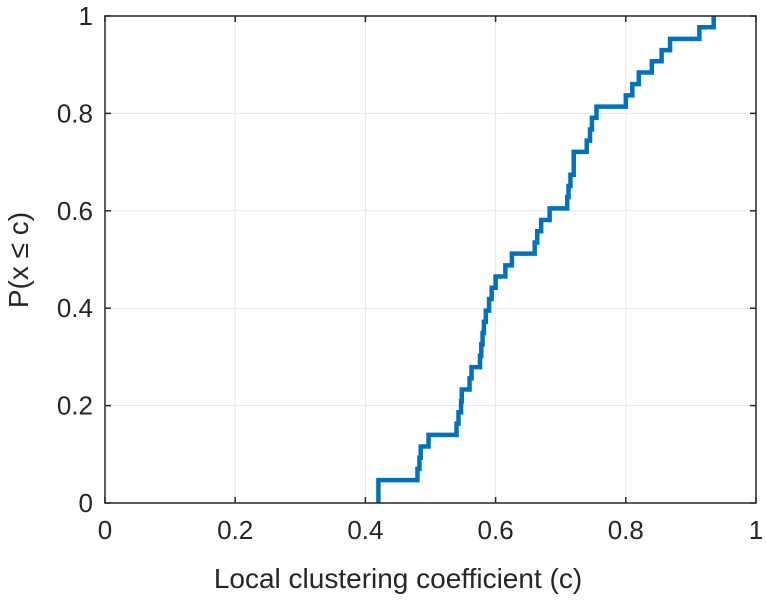  I want to click on x-tick-label-1: 0.2, so click(235, 530).